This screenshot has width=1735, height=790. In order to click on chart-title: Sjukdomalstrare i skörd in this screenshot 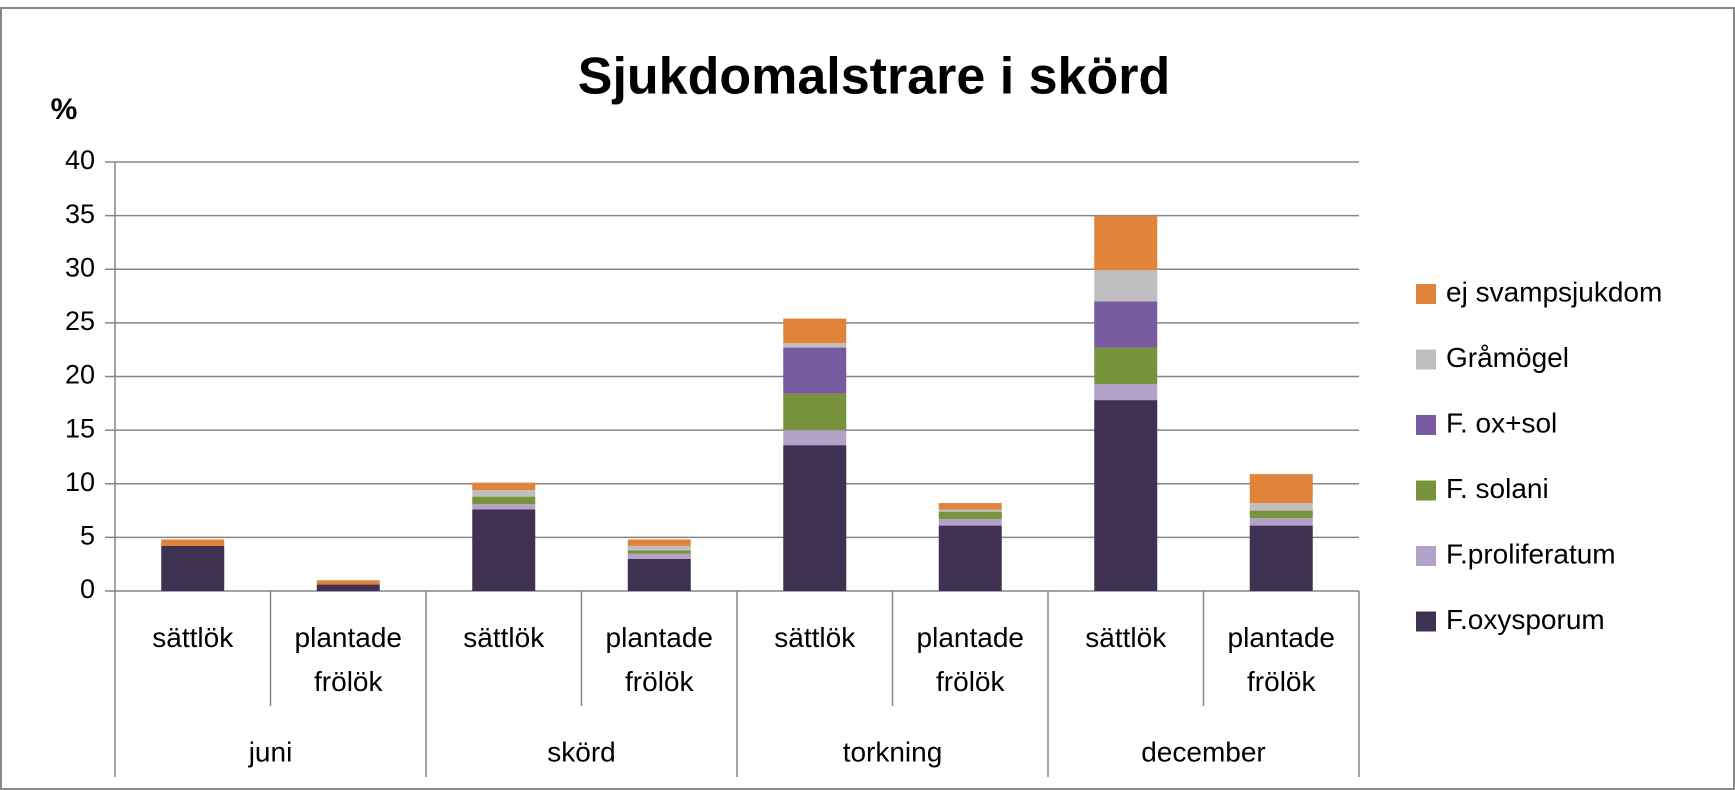, I will do `click(874, 77)`.